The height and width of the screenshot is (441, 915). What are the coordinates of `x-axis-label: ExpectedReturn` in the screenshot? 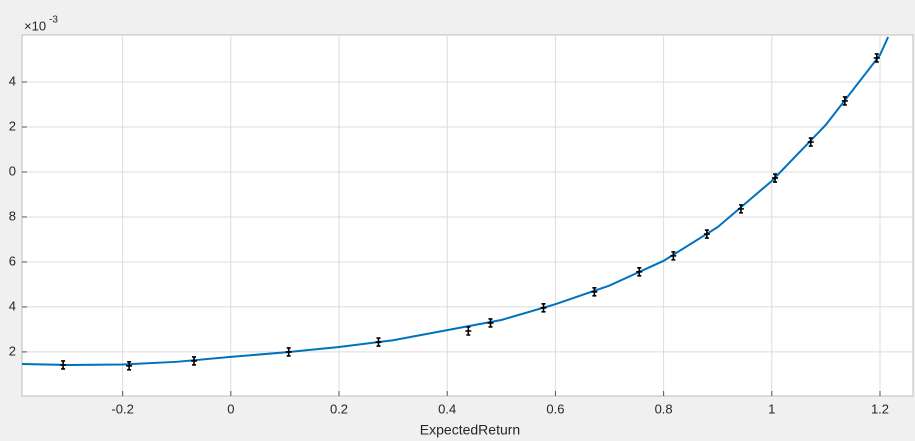 It's located at (470, 430).